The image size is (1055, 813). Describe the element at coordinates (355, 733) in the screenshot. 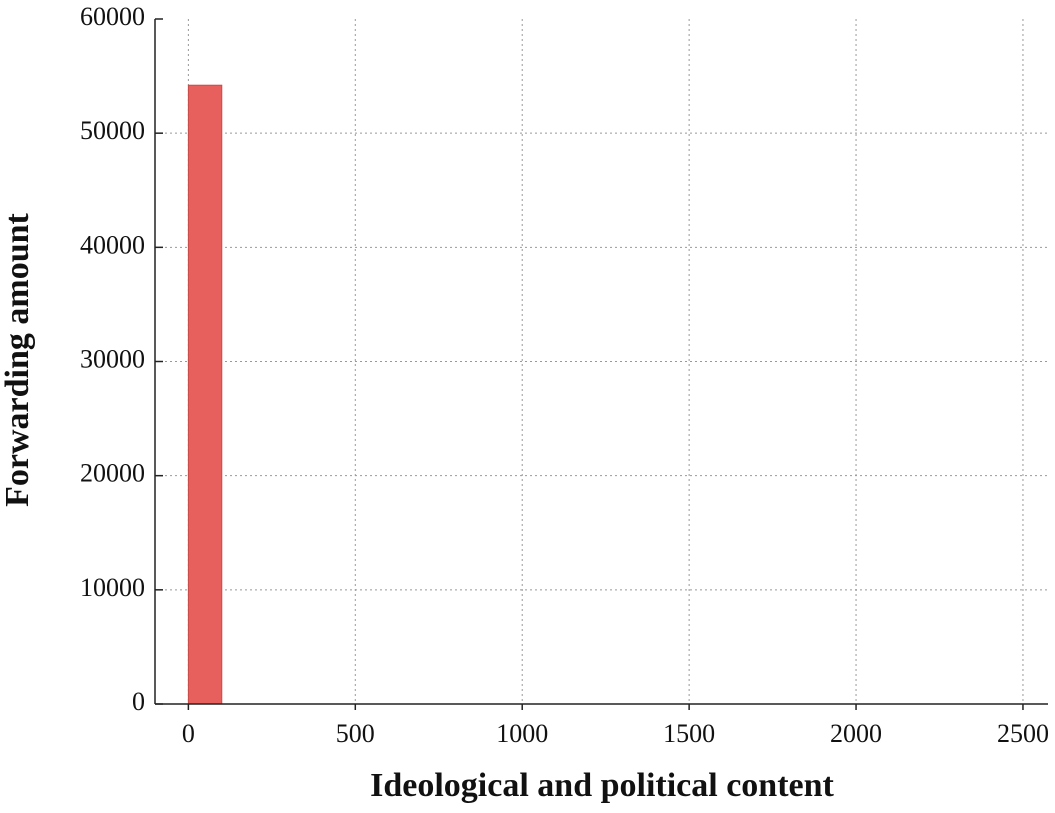

I see `x-tick-label: 500` at that location.